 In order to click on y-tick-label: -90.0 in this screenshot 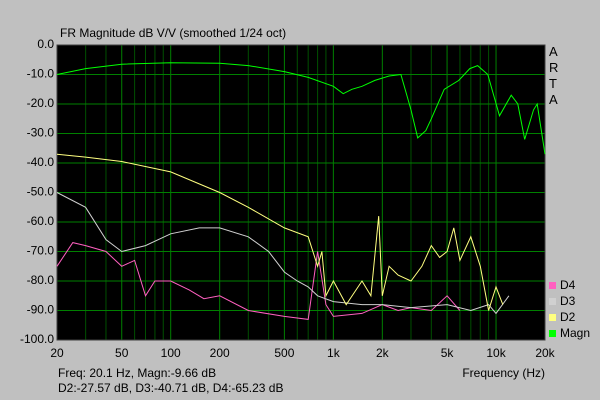, I will do `click(41, 310)`.